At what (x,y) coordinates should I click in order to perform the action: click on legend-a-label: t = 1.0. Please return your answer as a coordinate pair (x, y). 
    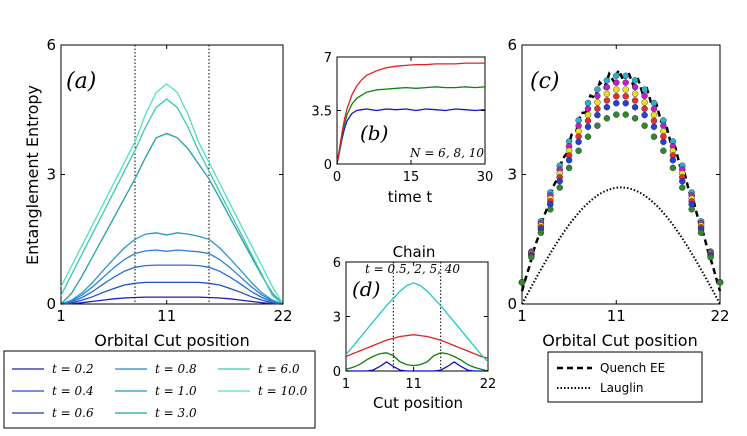
    Looking at the image, I should click on (176, 391).